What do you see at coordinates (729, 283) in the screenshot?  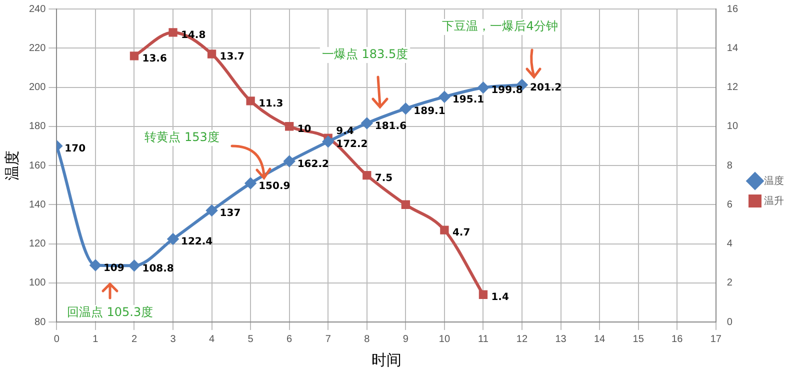 I see `y2-tick-label: 2` at bounding box center [729, 283].